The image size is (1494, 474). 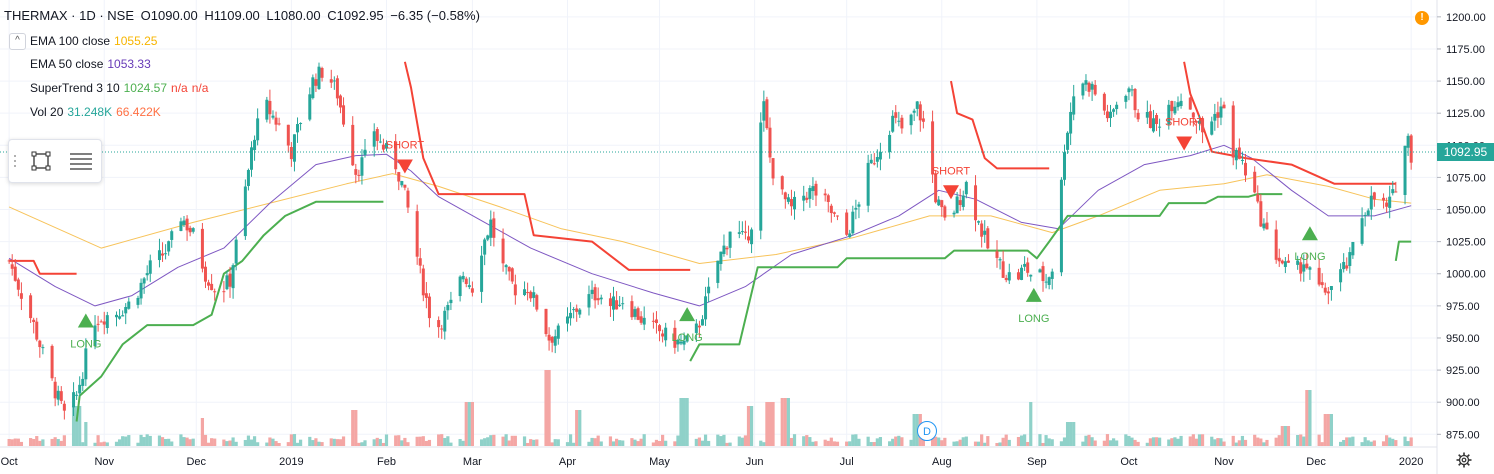 What do you see at coordinates (95, 112) in the screenshot?
I see `legend-volume: Vol 20 31.248K 66.422K` at bounding box center [95, 112].